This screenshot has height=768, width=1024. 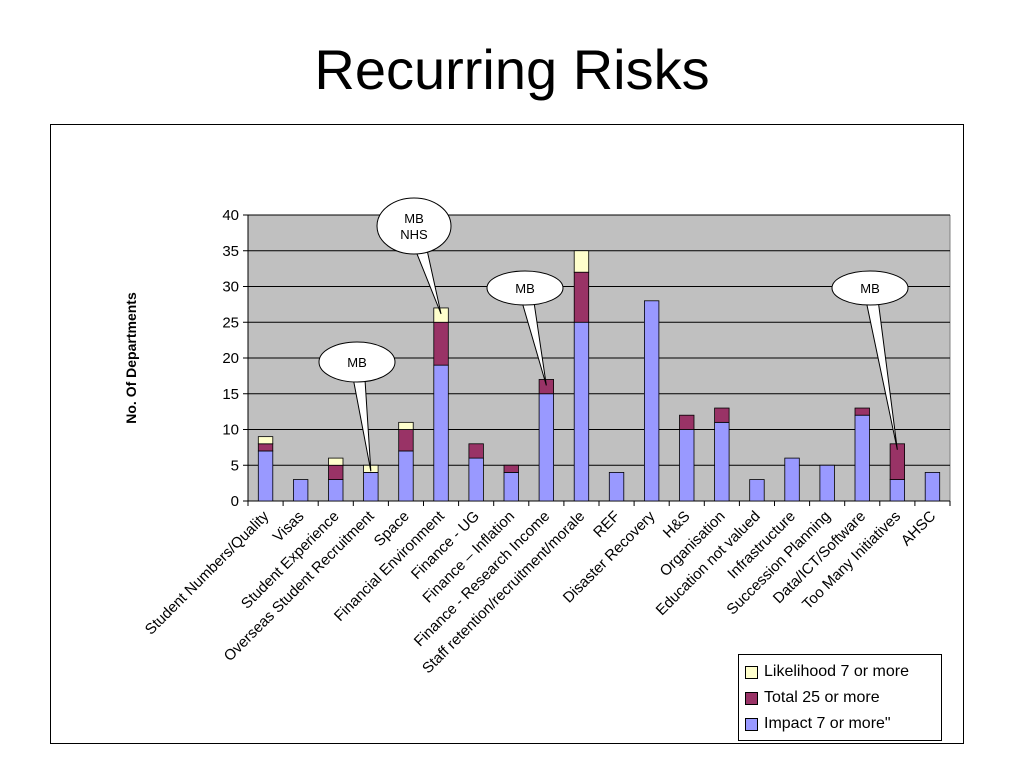 What do you see at coordinates (230, 322) in the screenshot?
I see `y-tick-label: 25` at bounding box center [230, 322].